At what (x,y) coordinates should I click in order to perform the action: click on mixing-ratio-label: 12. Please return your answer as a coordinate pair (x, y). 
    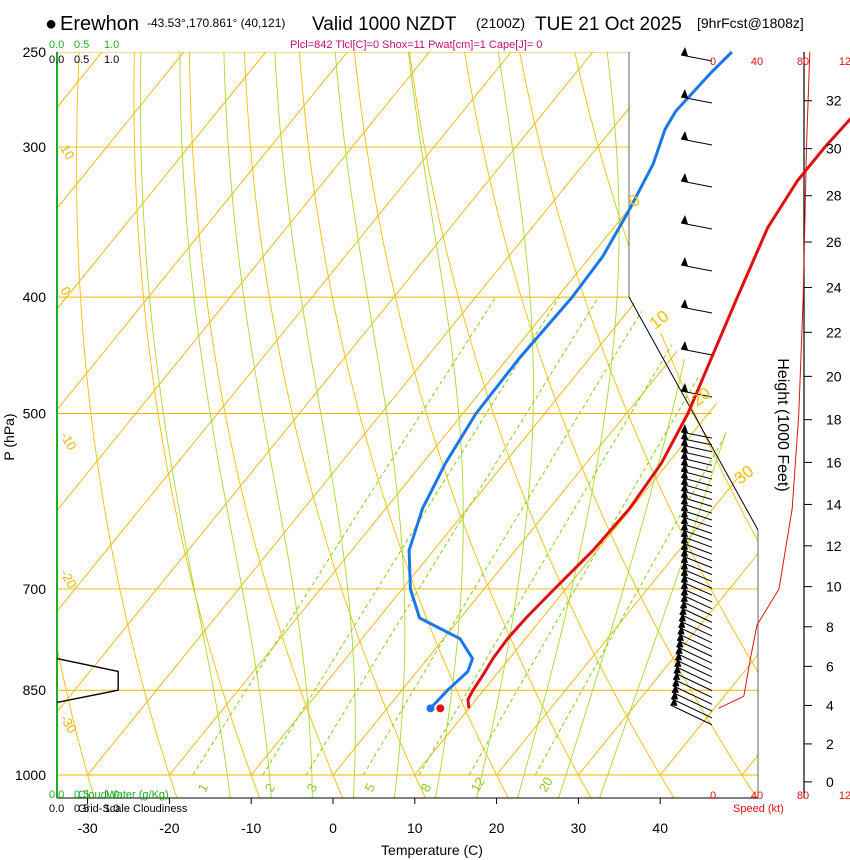
    Looking at the image, I should click on (478, 784).